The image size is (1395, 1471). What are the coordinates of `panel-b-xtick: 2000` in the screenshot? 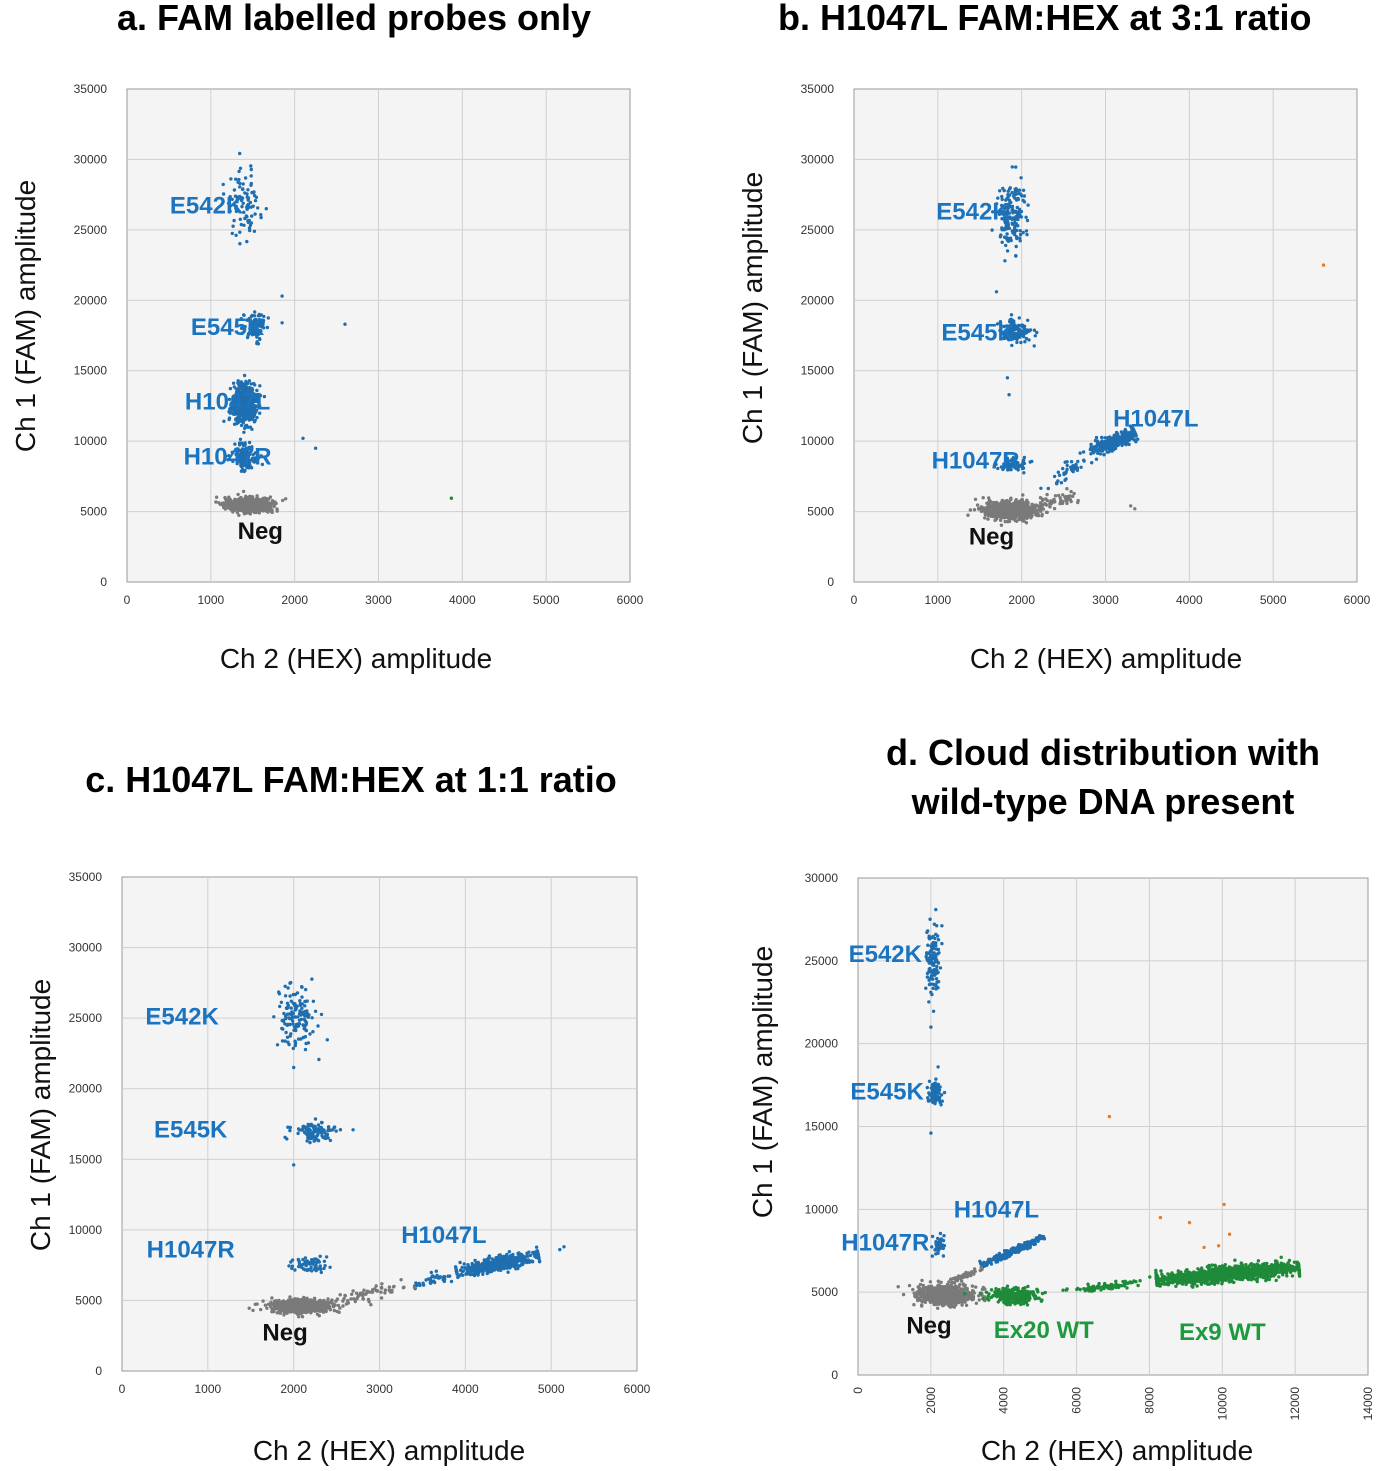 It's located at (1021, 600).